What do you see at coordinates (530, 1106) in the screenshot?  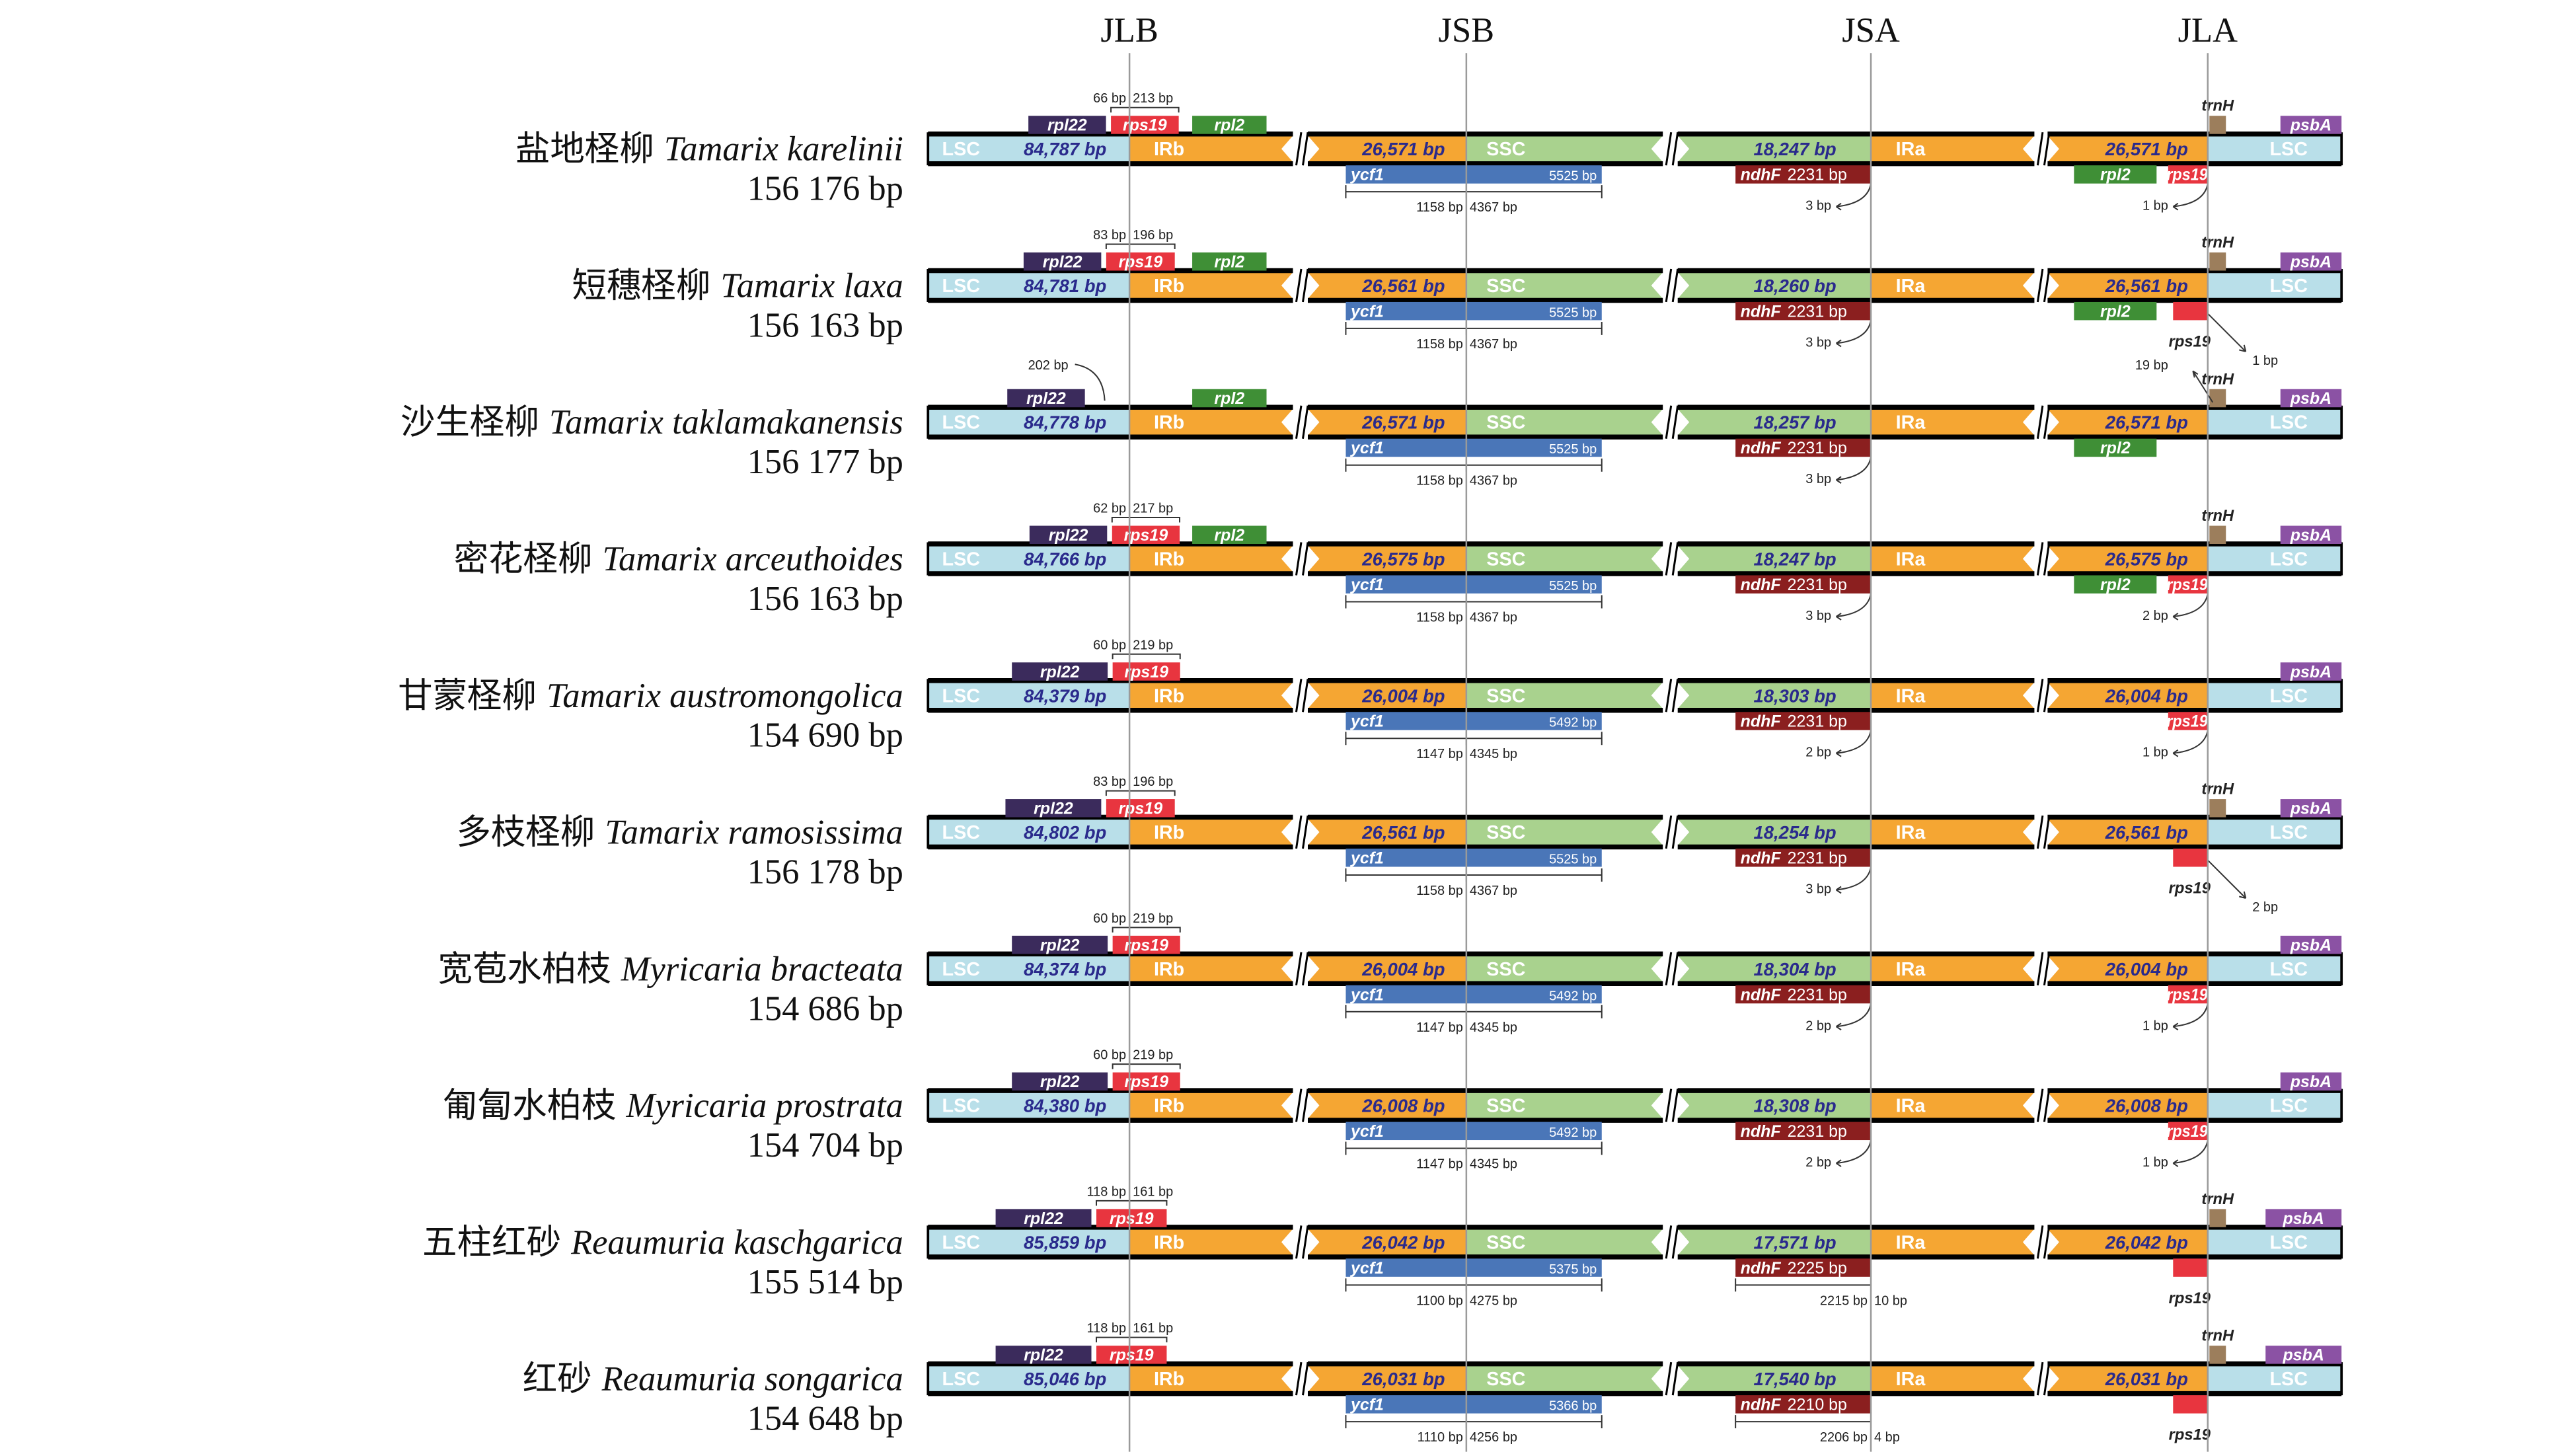 I see `species-chinese-name: 匍匐水柏枝` at bounding box center [530, 1106].